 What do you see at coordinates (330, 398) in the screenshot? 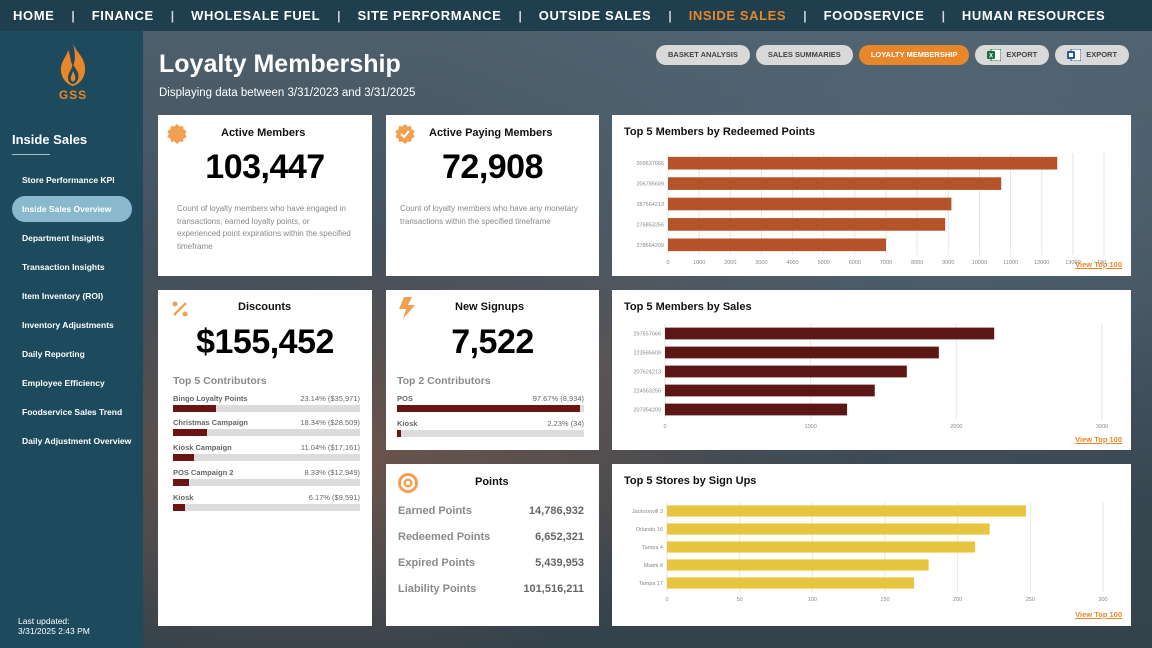
I see `contributor-value: 23.14% ($35,971)` at bounding box center [330, 398].